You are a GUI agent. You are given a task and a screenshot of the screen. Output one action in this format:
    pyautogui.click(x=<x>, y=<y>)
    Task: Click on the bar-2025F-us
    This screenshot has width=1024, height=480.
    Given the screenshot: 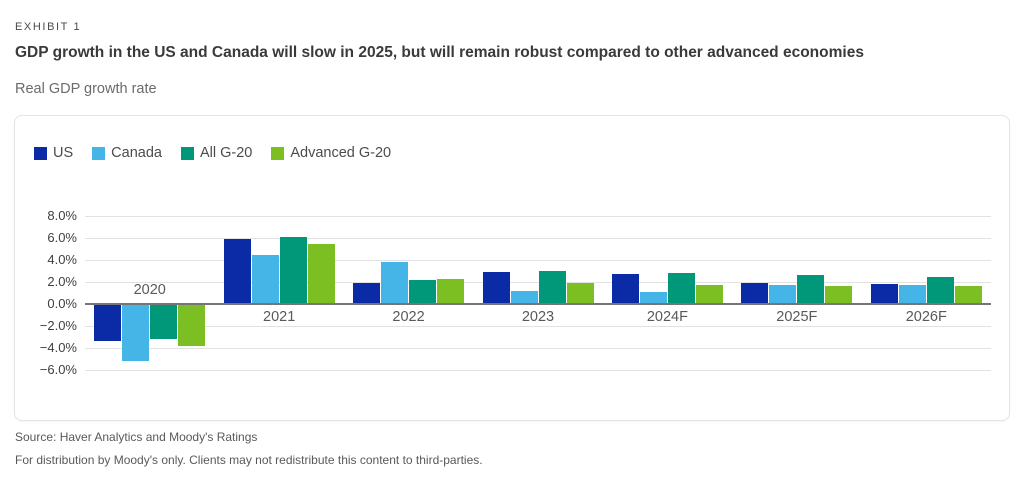 What is the action you would take?
    pyautogui.click(x=755, y=293)
    